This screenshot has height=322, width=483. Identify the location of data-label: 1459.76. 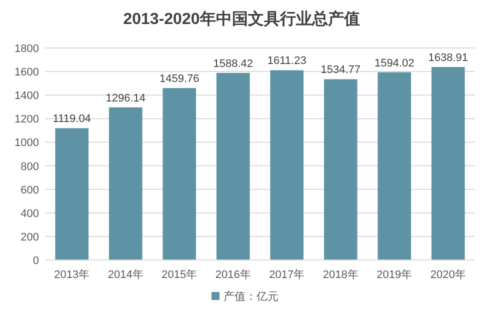
(179, 79).